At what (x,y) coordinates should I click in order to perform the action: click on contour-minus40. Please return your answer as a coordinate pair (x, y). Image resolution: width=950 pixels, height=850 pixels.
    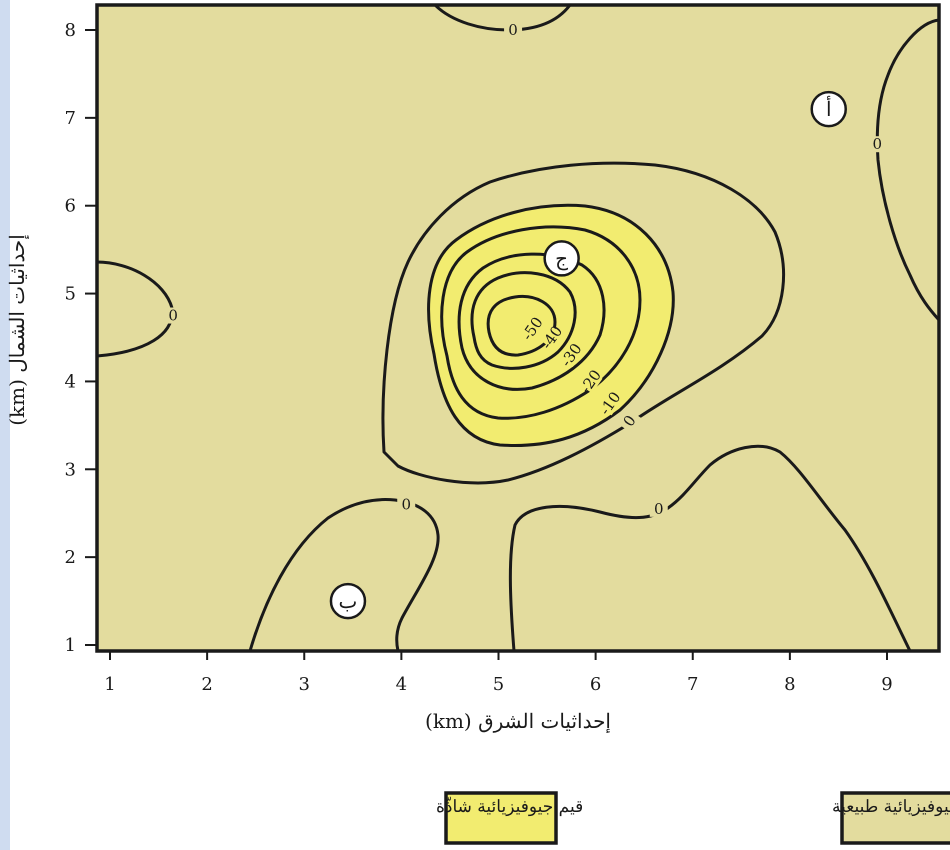
    Looking at the image, I should click on (523, 320).